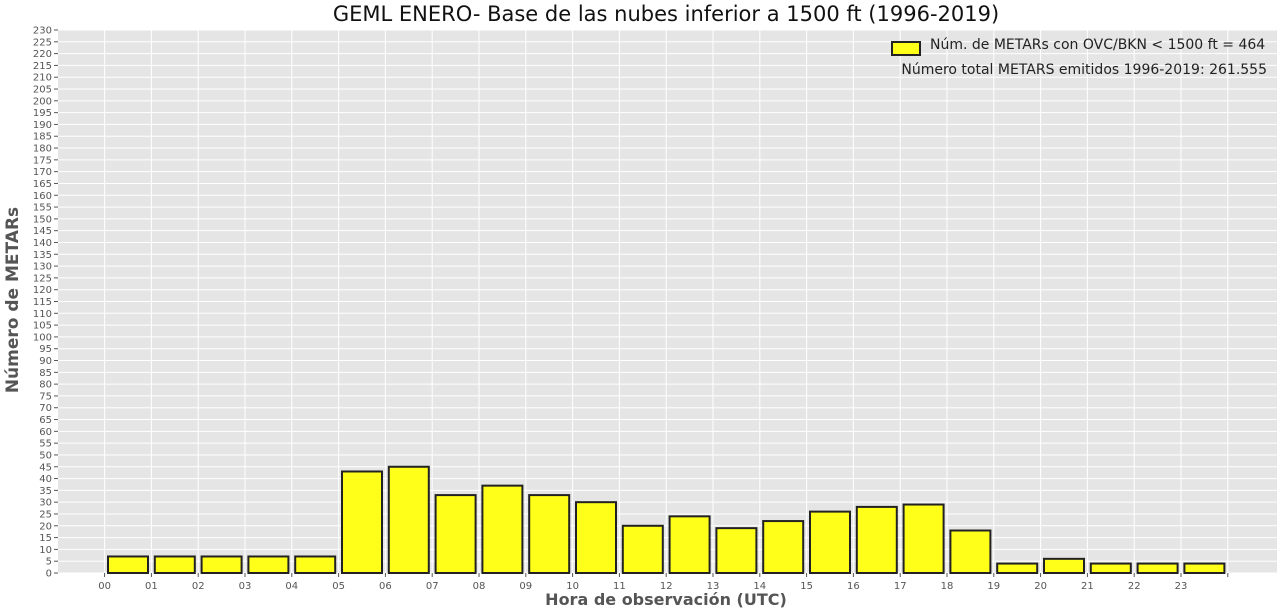  I want to click on y-tick-label: 170, so click(42, 172).